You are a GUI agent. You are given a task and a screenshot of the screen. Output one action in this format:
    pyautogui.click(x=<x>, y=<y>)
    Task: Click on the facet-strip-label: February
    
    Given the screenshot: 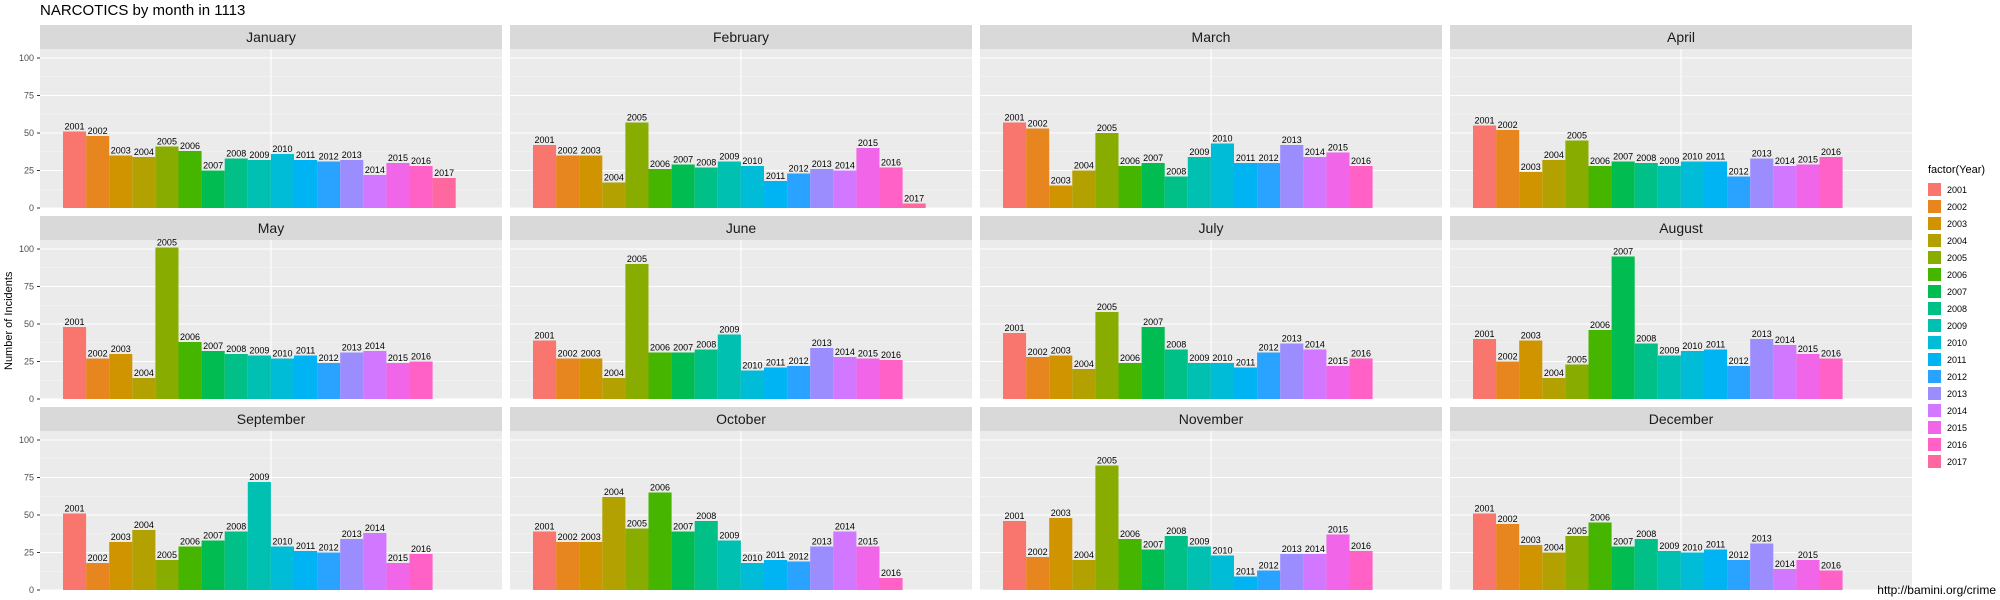 What is the action you would take?
    pyautogui.click(x=741, y=37)
    